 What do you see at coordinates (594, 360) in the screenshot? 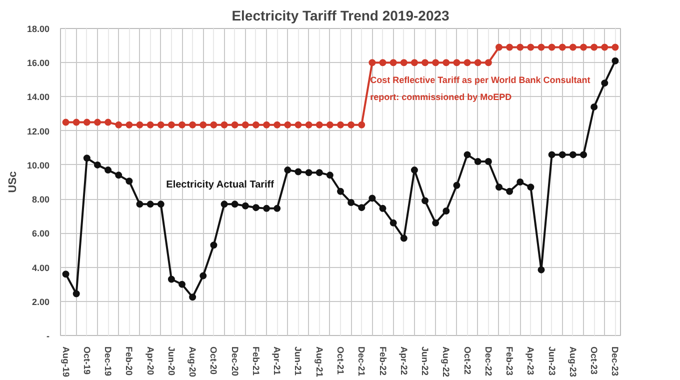
I see `x-tick-label: Oct-23` at bounding box center [594, 360].